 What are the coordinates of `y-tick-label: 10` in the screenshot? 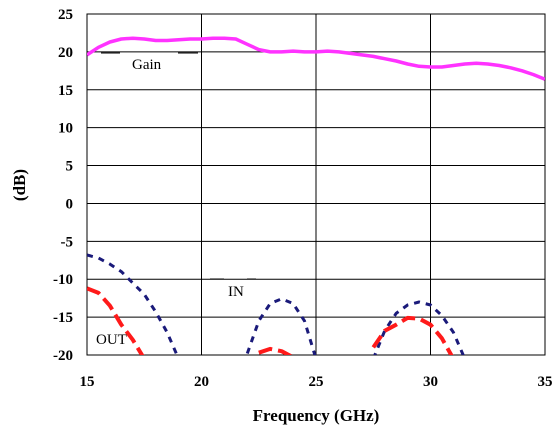 It's located at (65, 129).